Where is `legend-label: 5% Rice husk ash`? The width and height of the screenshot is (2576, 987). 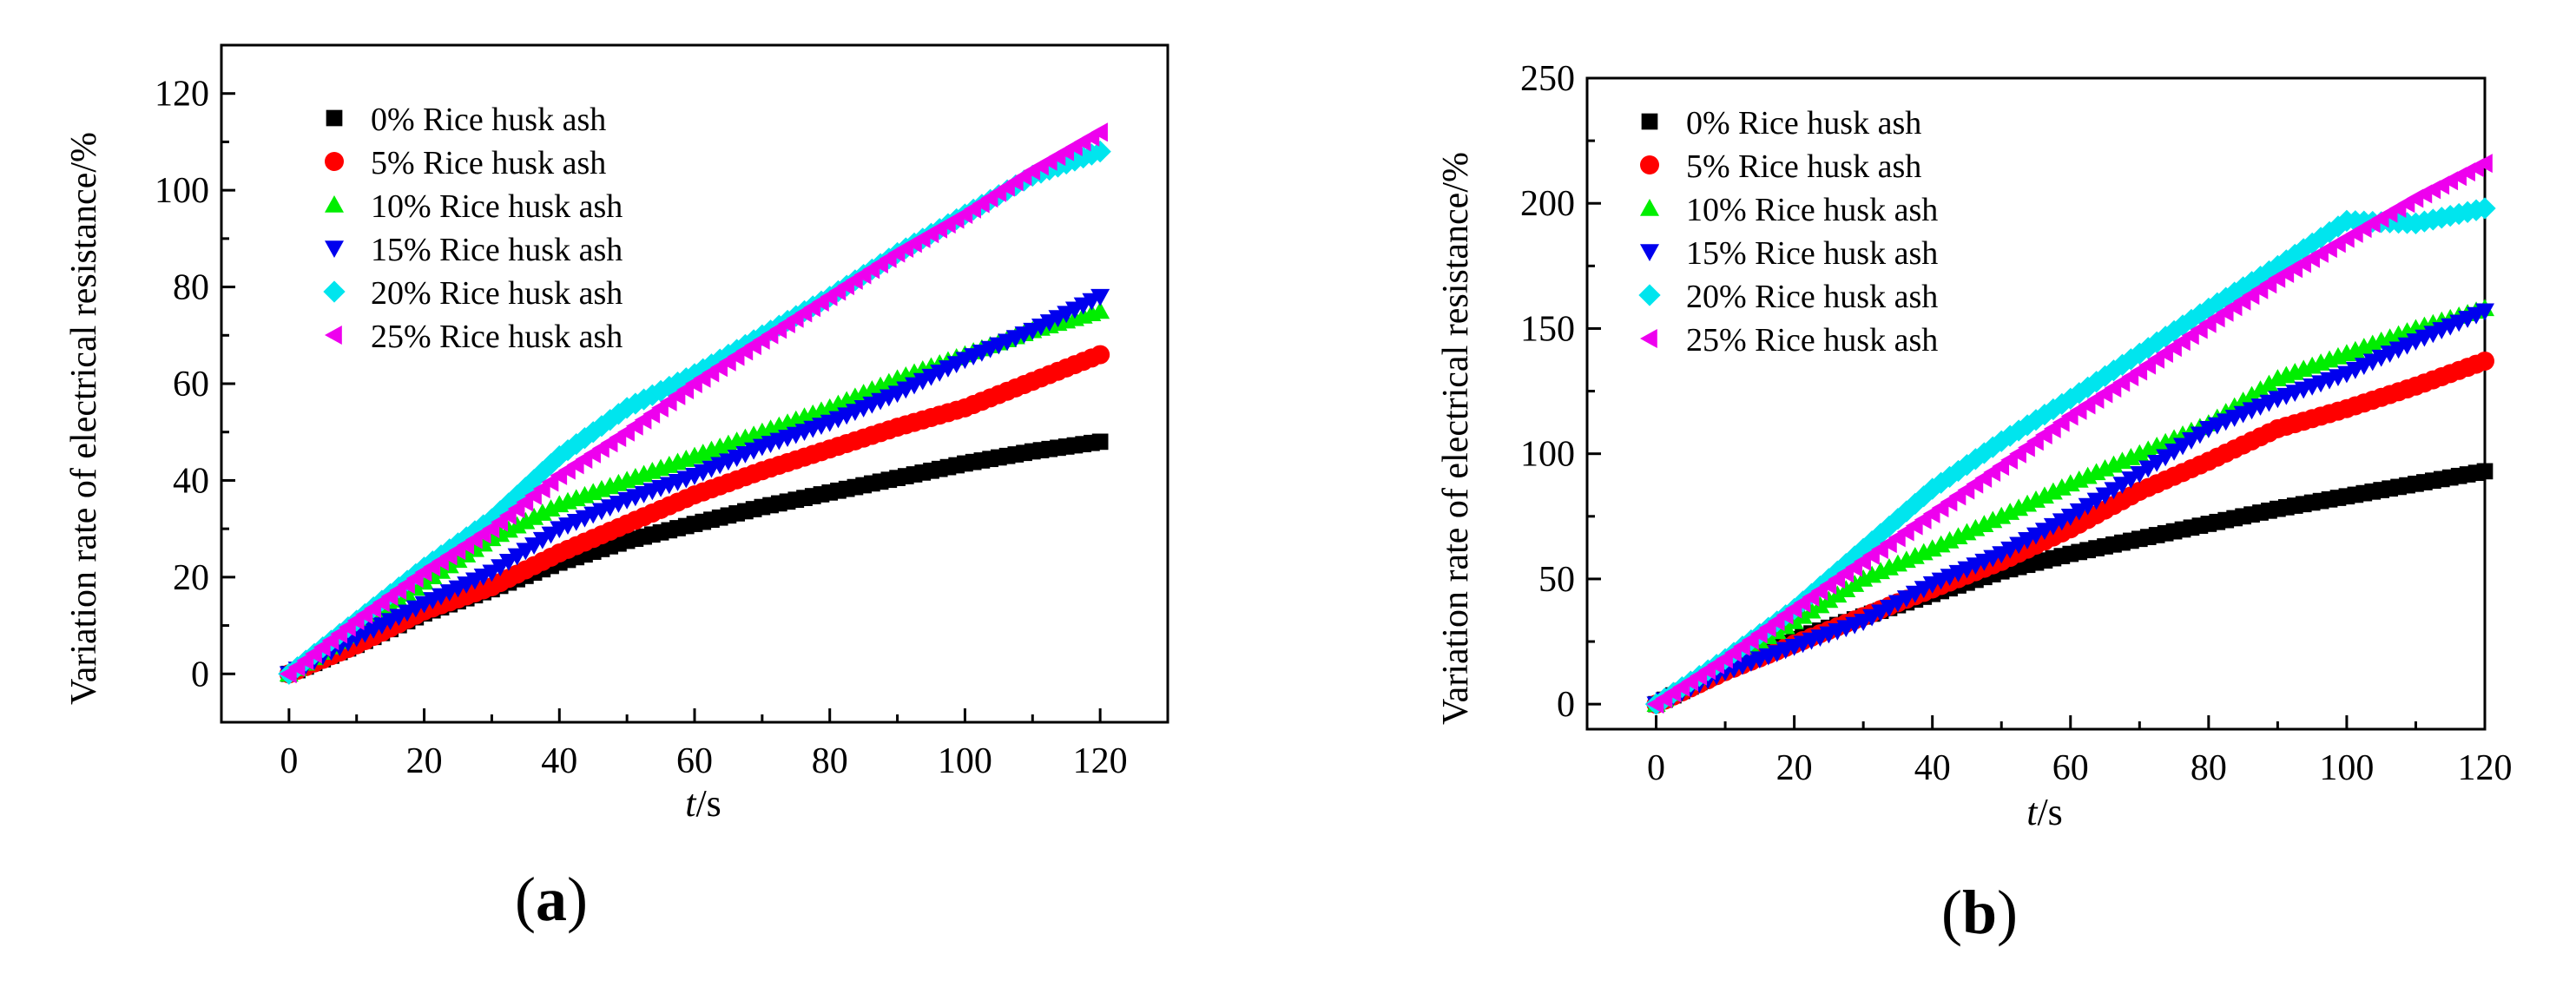
legend-label: 5% Rice husk ash is located at coordinates (488, 163).